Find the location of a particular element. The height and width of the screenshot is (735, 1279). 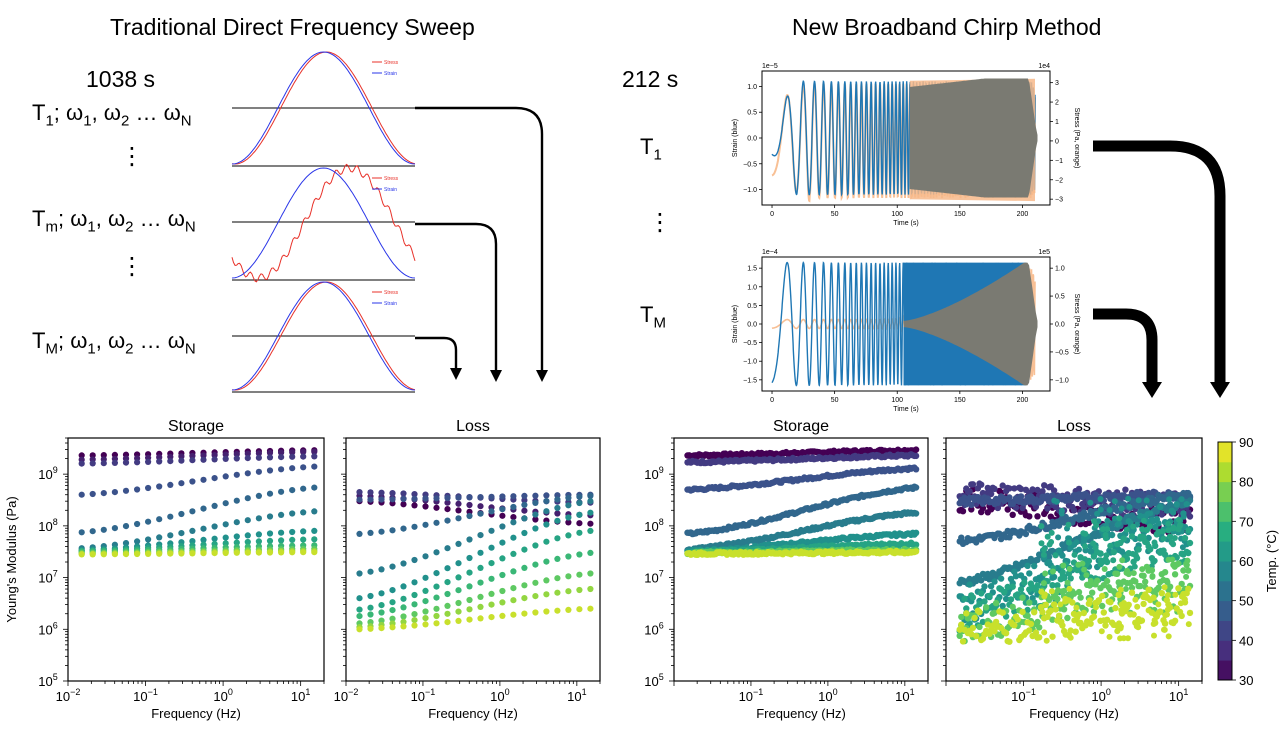

y-tick-label-right: 0.5 is located at coordinates (1060, 297).